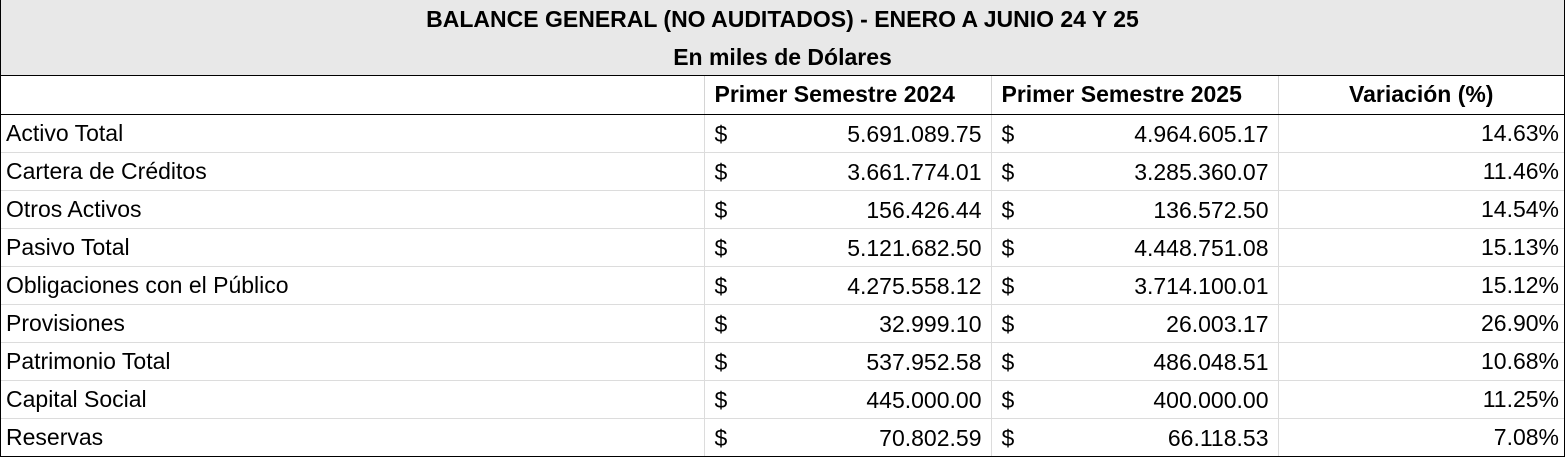 The image size is (1565, 457). I want to click on variation-cell: 10.68%, so click(1421, 361).